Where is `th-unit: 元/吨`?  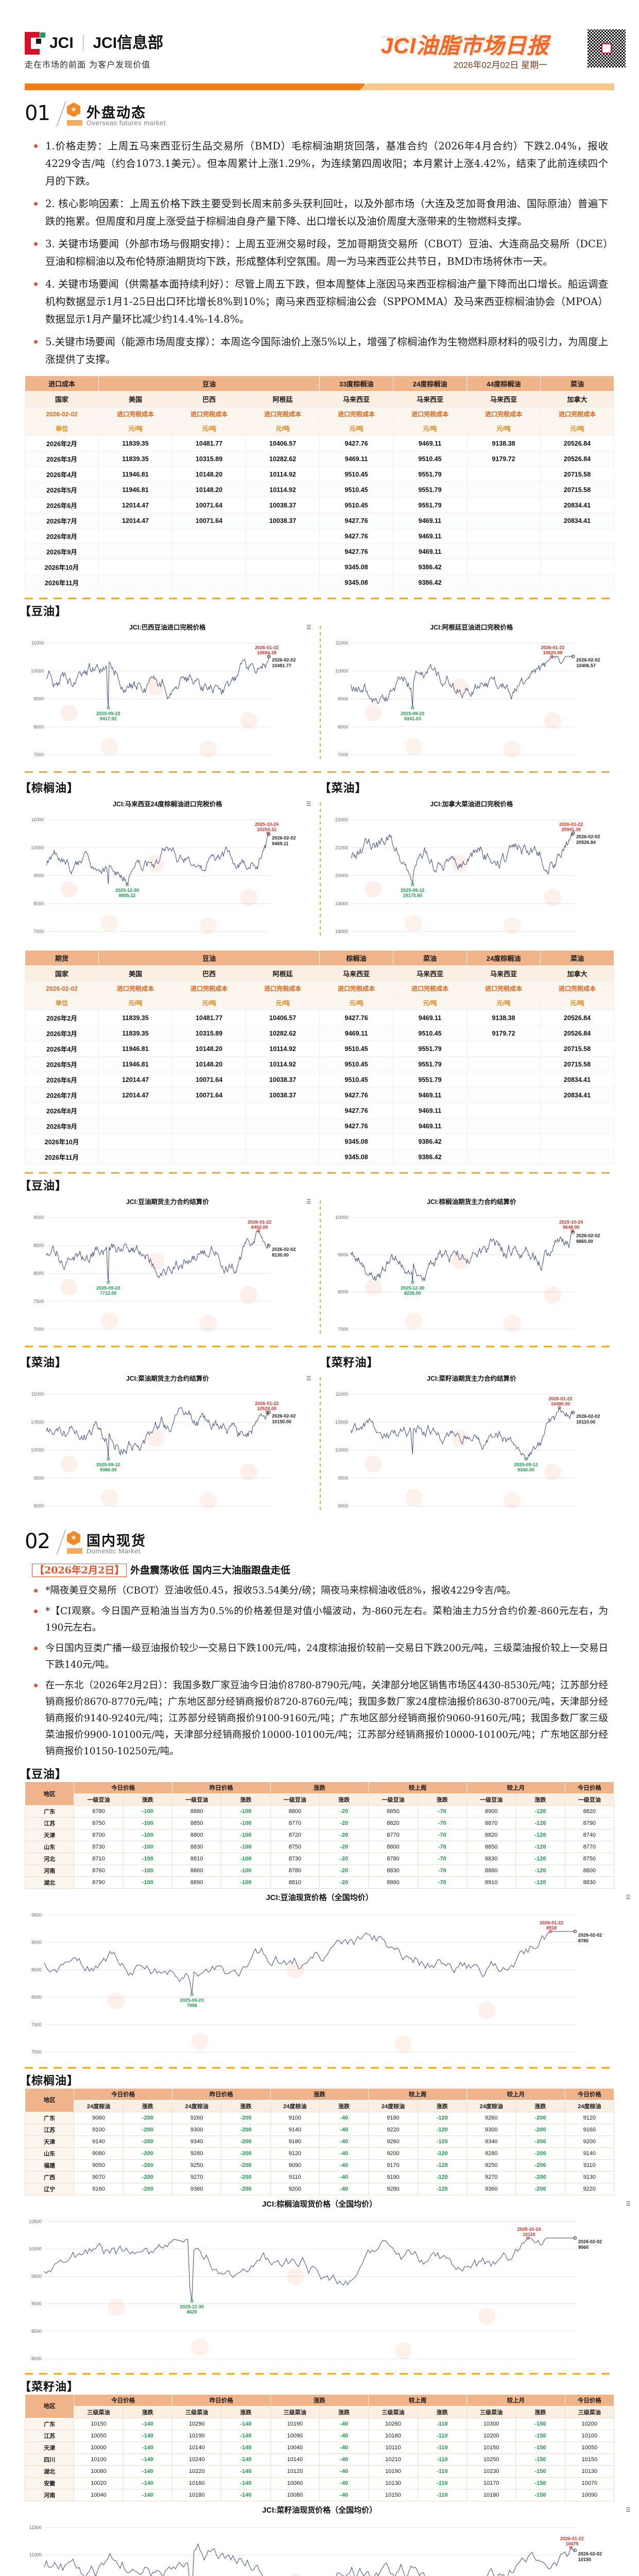 th-unit: 元/吨 is located at coordinates (283, 1003).